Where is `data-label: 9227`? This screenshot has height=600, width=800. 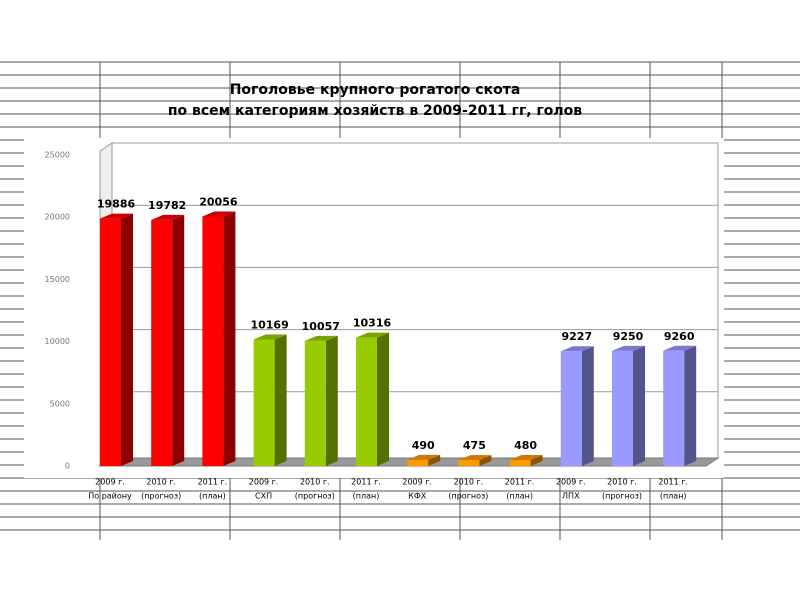
data-label: 9227 is located at coordinates (576, 336).